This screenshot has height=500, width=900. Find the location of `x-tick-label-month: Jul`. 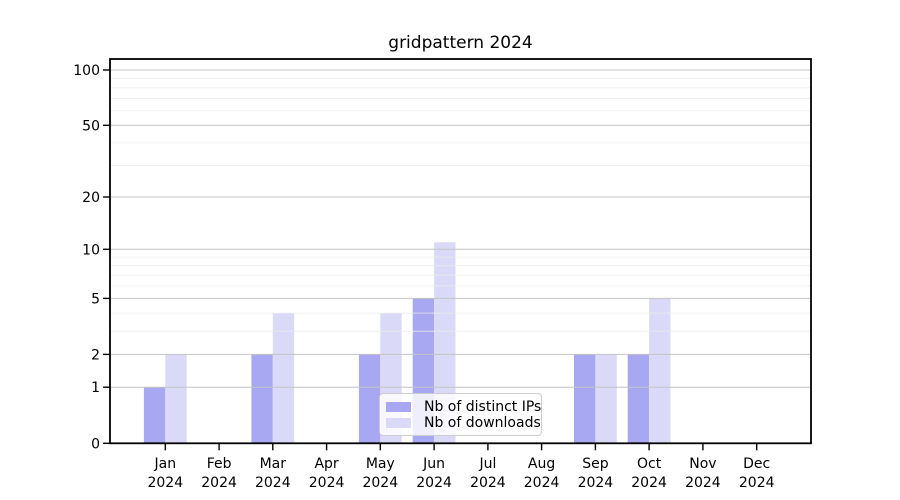

x-tick-label-month: Jul is located at coordinates (487, 464).